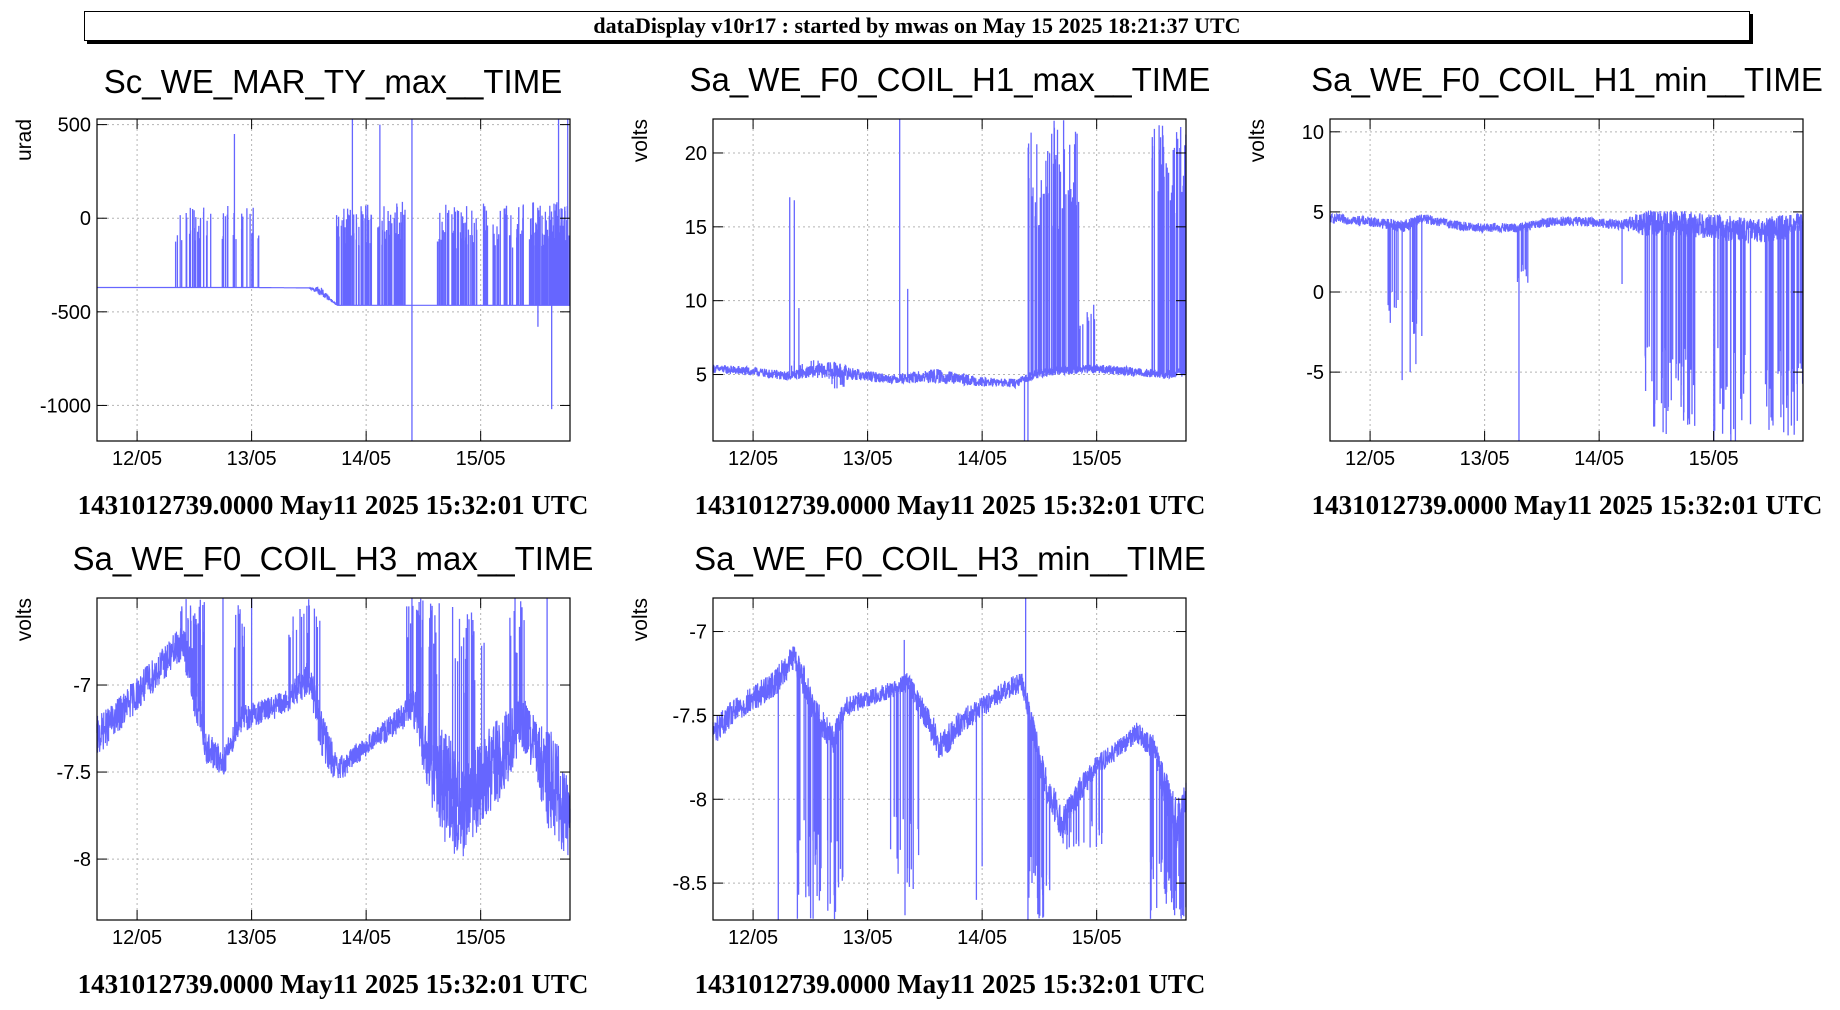 The width and height of the screenshot is (1840, 1010). I want to click on y-tick-label: -1000, so click(65, 406).